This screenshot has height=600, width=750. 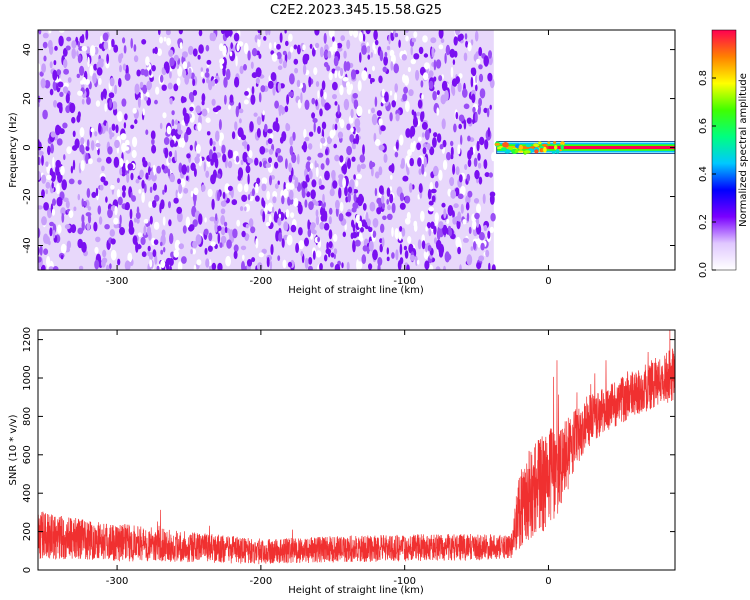 What do you see at coordinates (611, 148) in the screenshot?
I see `signal-band-core` at bounding box center [611, 148].